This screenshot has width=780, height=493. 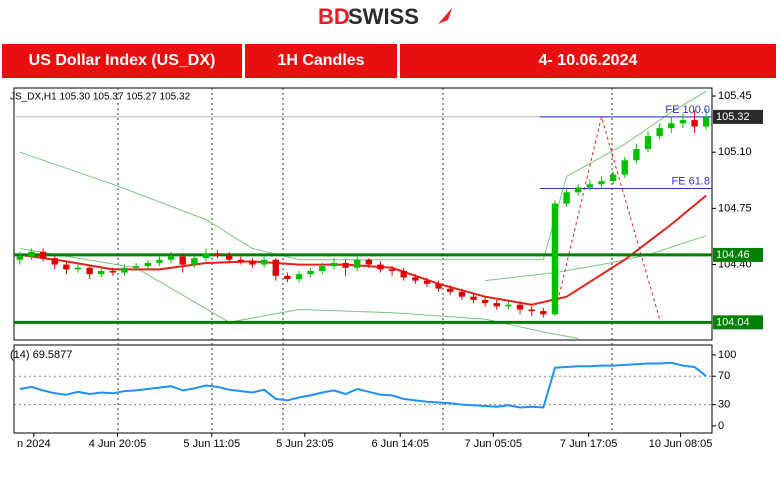 What do you see at coordinates (727, 355) in the screenshot?
I see `rsi-tick-label: 100` at bounding box center [727, 355].